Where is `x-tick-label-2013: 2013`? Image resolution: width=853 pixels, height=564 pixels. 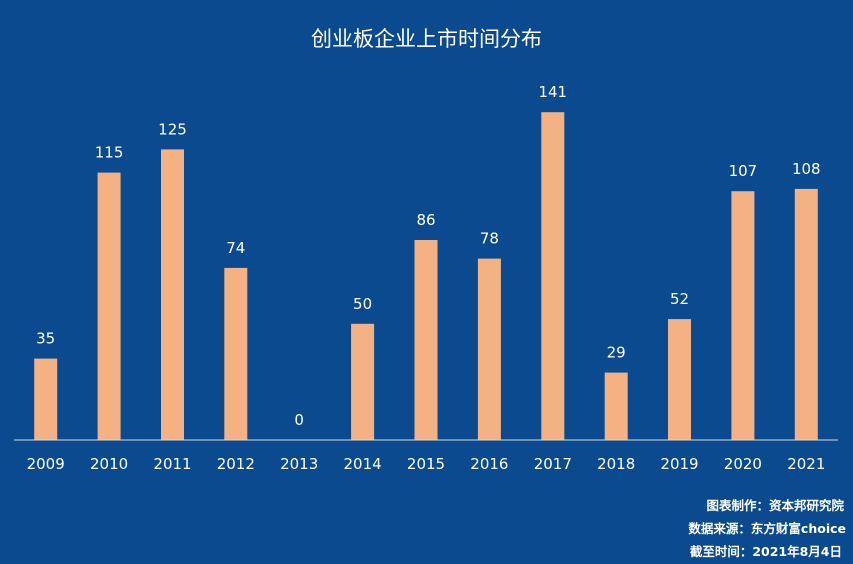
x-tick-label-2013: 2013 is located at coordinates (299, 464).